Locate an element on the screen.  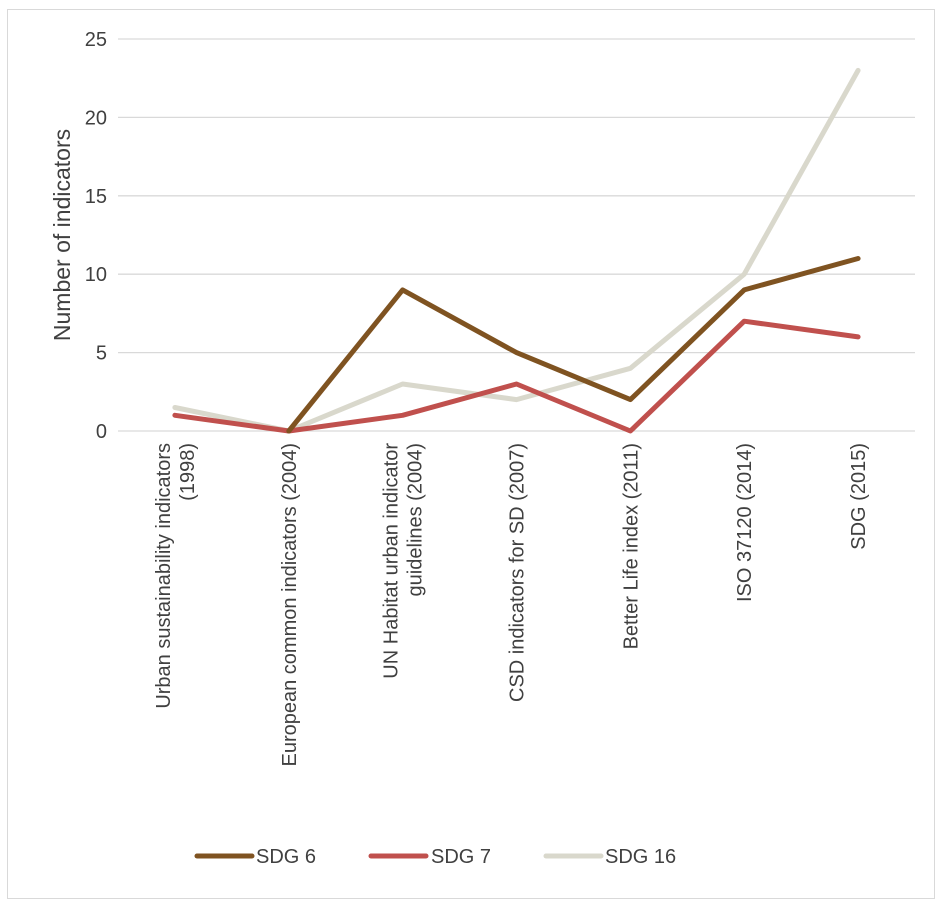
x-tick-label: SDG (2015) is located at coordinates (859, 496).